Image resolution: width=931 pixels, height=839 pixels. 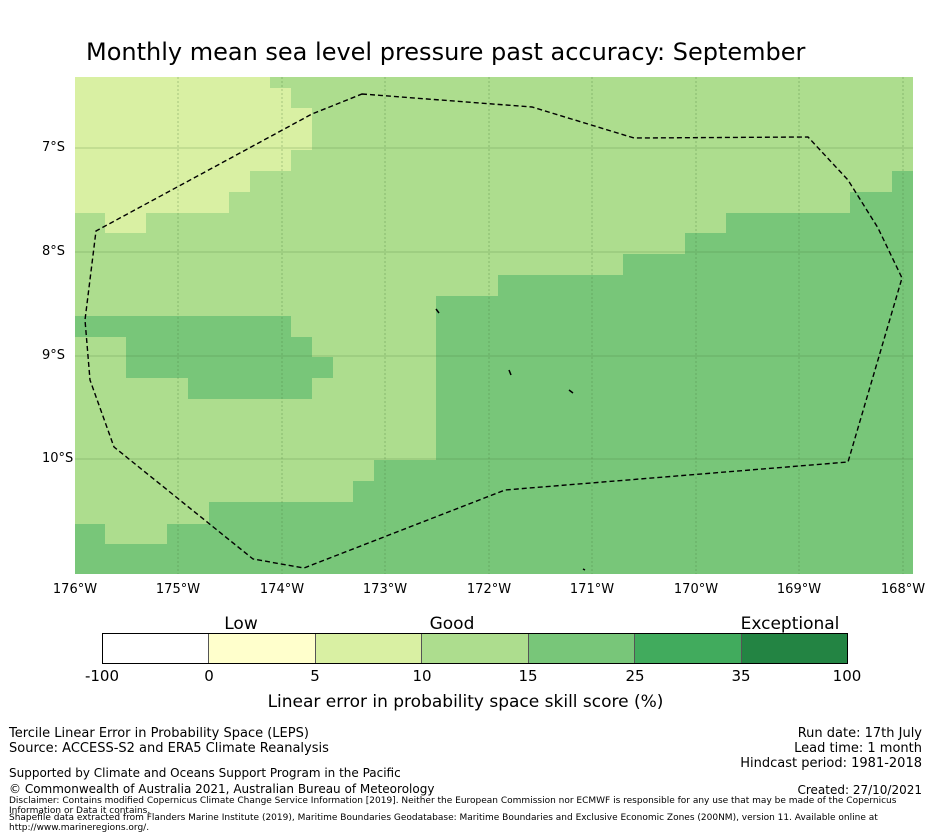 I want to click on island-nukunonu, so click(x=510, y=372).